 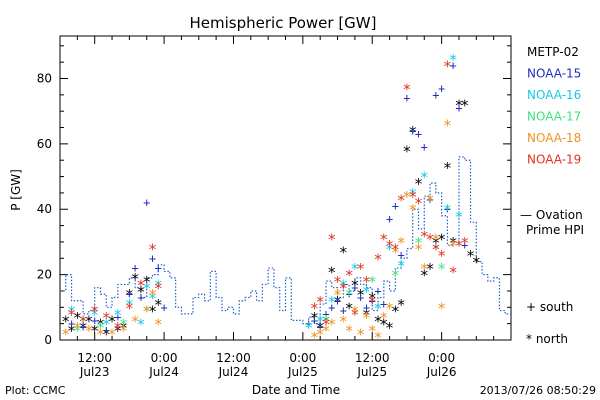 What do you see at coordinates (371, 372) in the screenshot?
I see `x-tick-label-date: Jul25` at bounding box center [371, 372].